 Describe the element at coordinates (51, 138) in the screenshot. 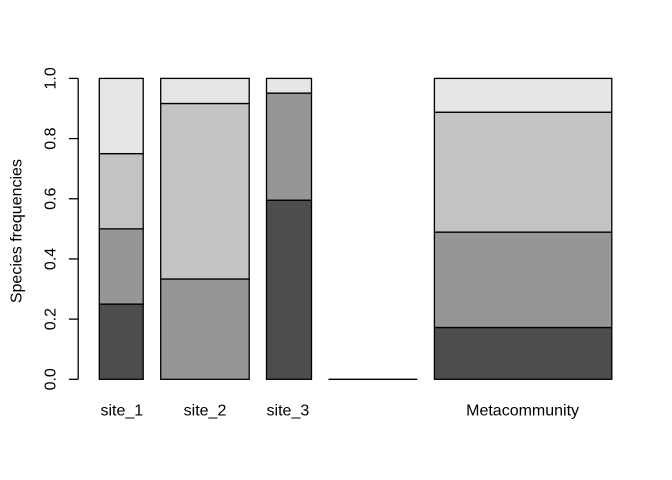

I see `svg-text: 0.8` at that location.